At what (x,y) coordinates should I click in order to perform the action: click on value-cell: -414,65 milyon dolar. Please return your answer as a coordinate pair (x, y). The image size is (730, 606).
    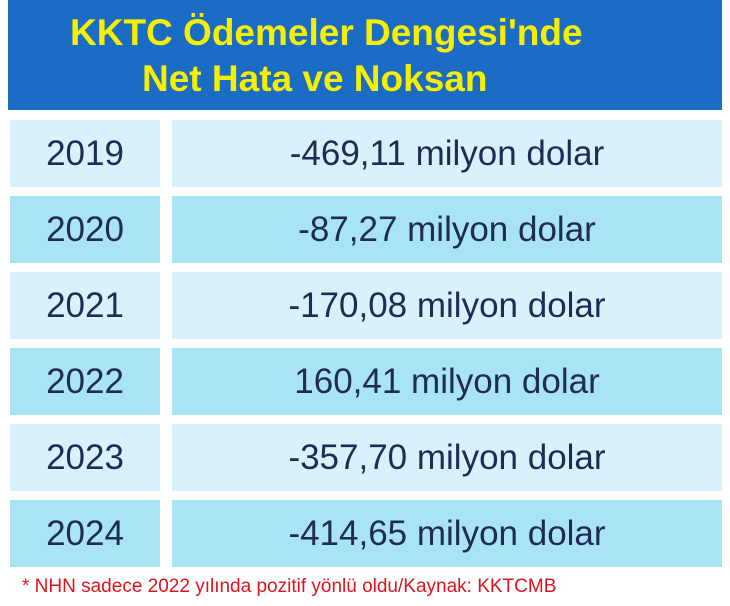
    Looking at the image, I should click on (447, 533).